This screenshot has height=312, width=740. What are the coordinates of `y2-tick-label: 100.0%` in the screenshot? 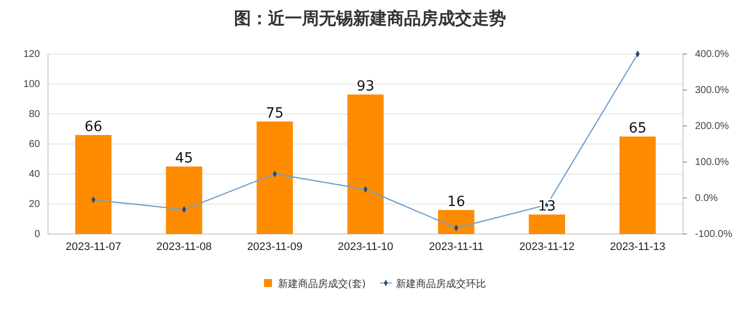 It's located at (712, 162).